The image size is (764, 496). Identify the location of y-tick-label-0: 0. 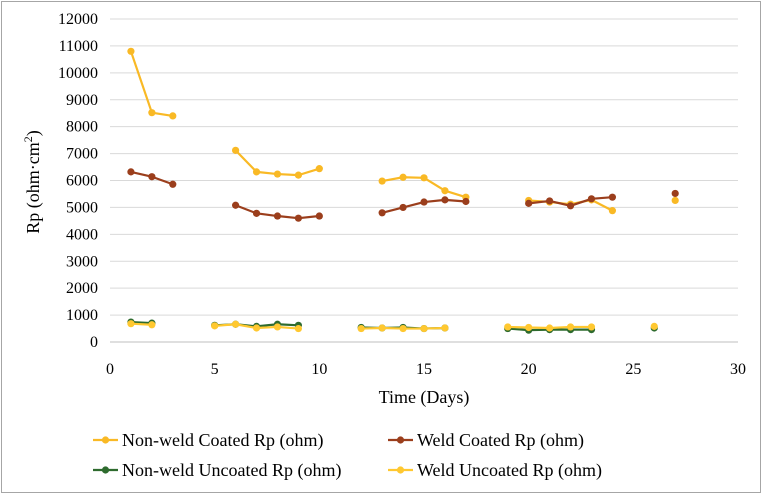
(94, 342).